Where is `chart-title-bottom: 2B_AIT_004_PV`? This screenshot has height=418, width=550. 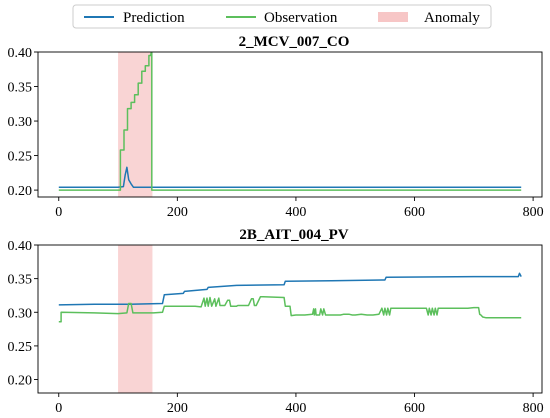 chart-title-bottom: 2B_AIT_004_PV is located at coordinates (293, 235).